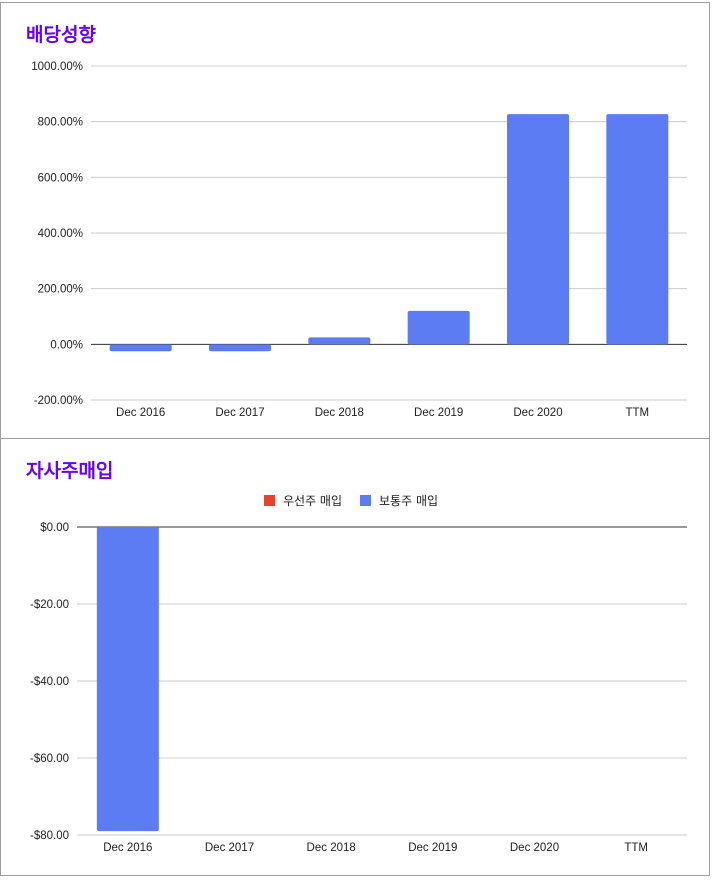 The image size is (712, 881). I want to click on y-tick-label: 600.00%, so click(60, 178).